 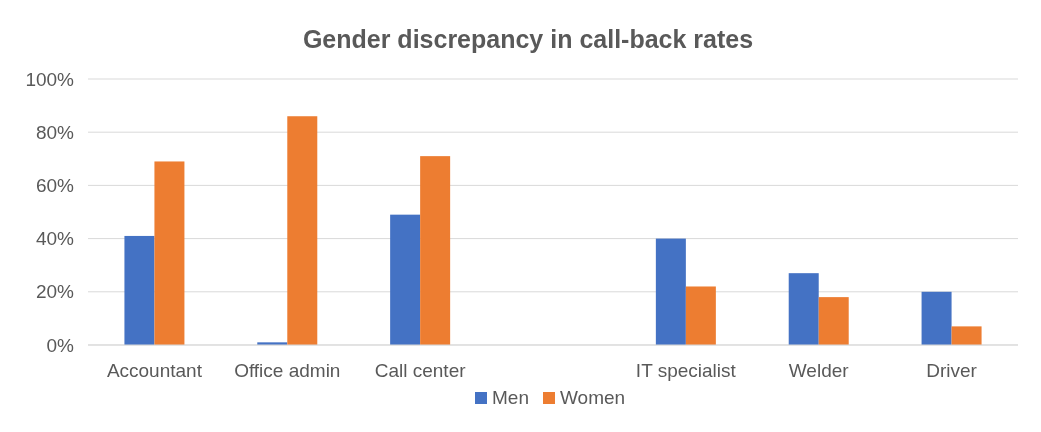 I want to click on x-tick-label: IT specialist, so click(x=686, y=370).